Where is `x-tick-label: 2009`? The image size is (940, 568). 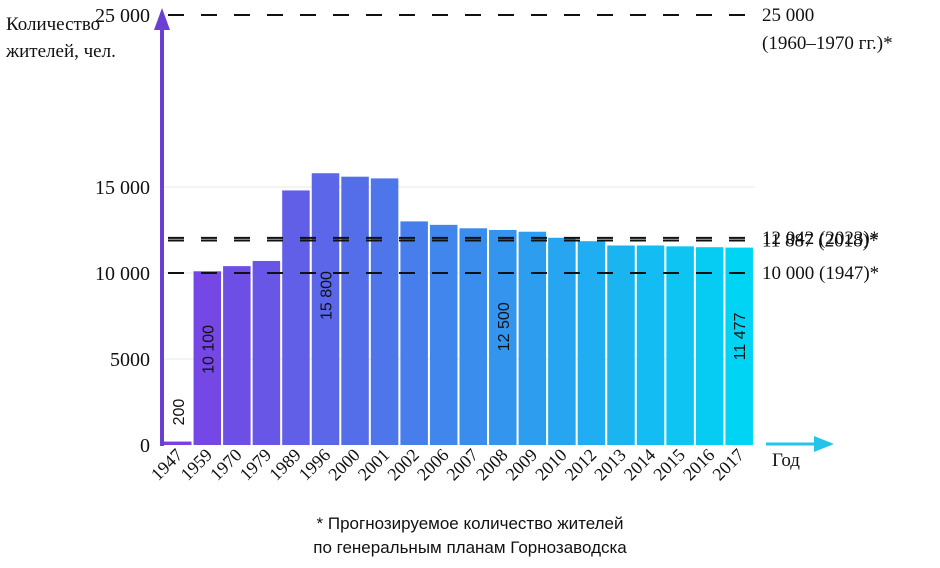 x-tick-label: 2009 is located at coordinates (522, 465).